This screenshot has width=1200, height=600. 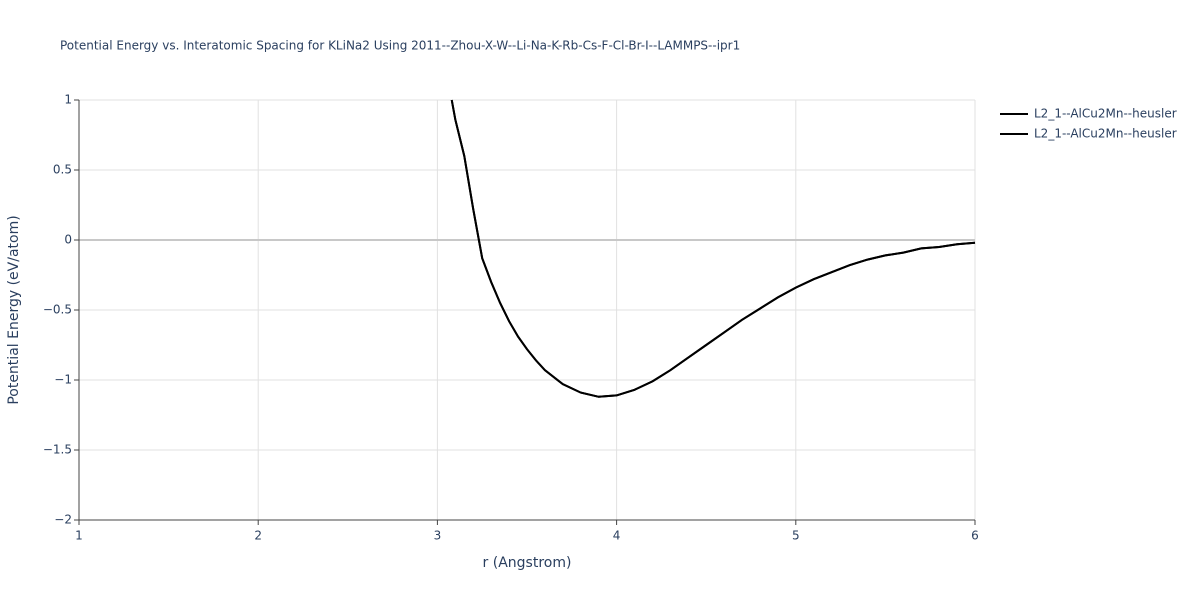 What do you see at coordinates (14, 309) in the screenshot?
I see `y-axis-title: Potential Energy (eV/atom)` at bounding box center [14, 309].